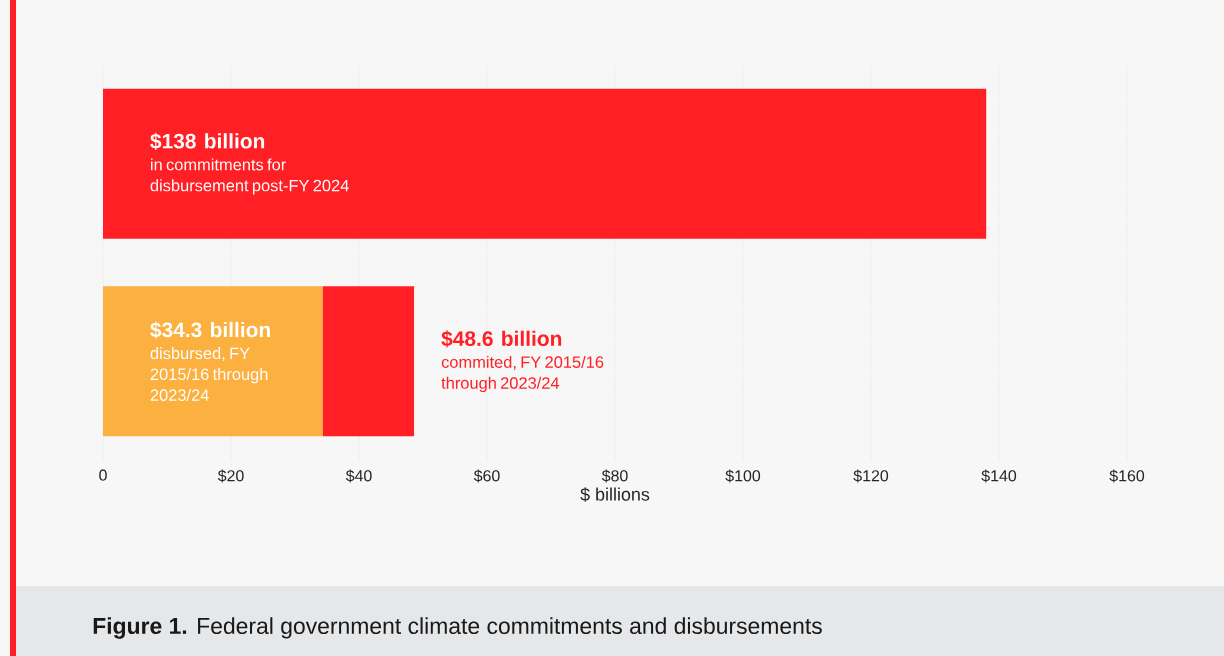 The height and width of the screenshot is (656, 1224). What do you see at coordinates (230, 476) in the screenshot?
I see `x-tick-label: $20` at bounding box center [230, 476].